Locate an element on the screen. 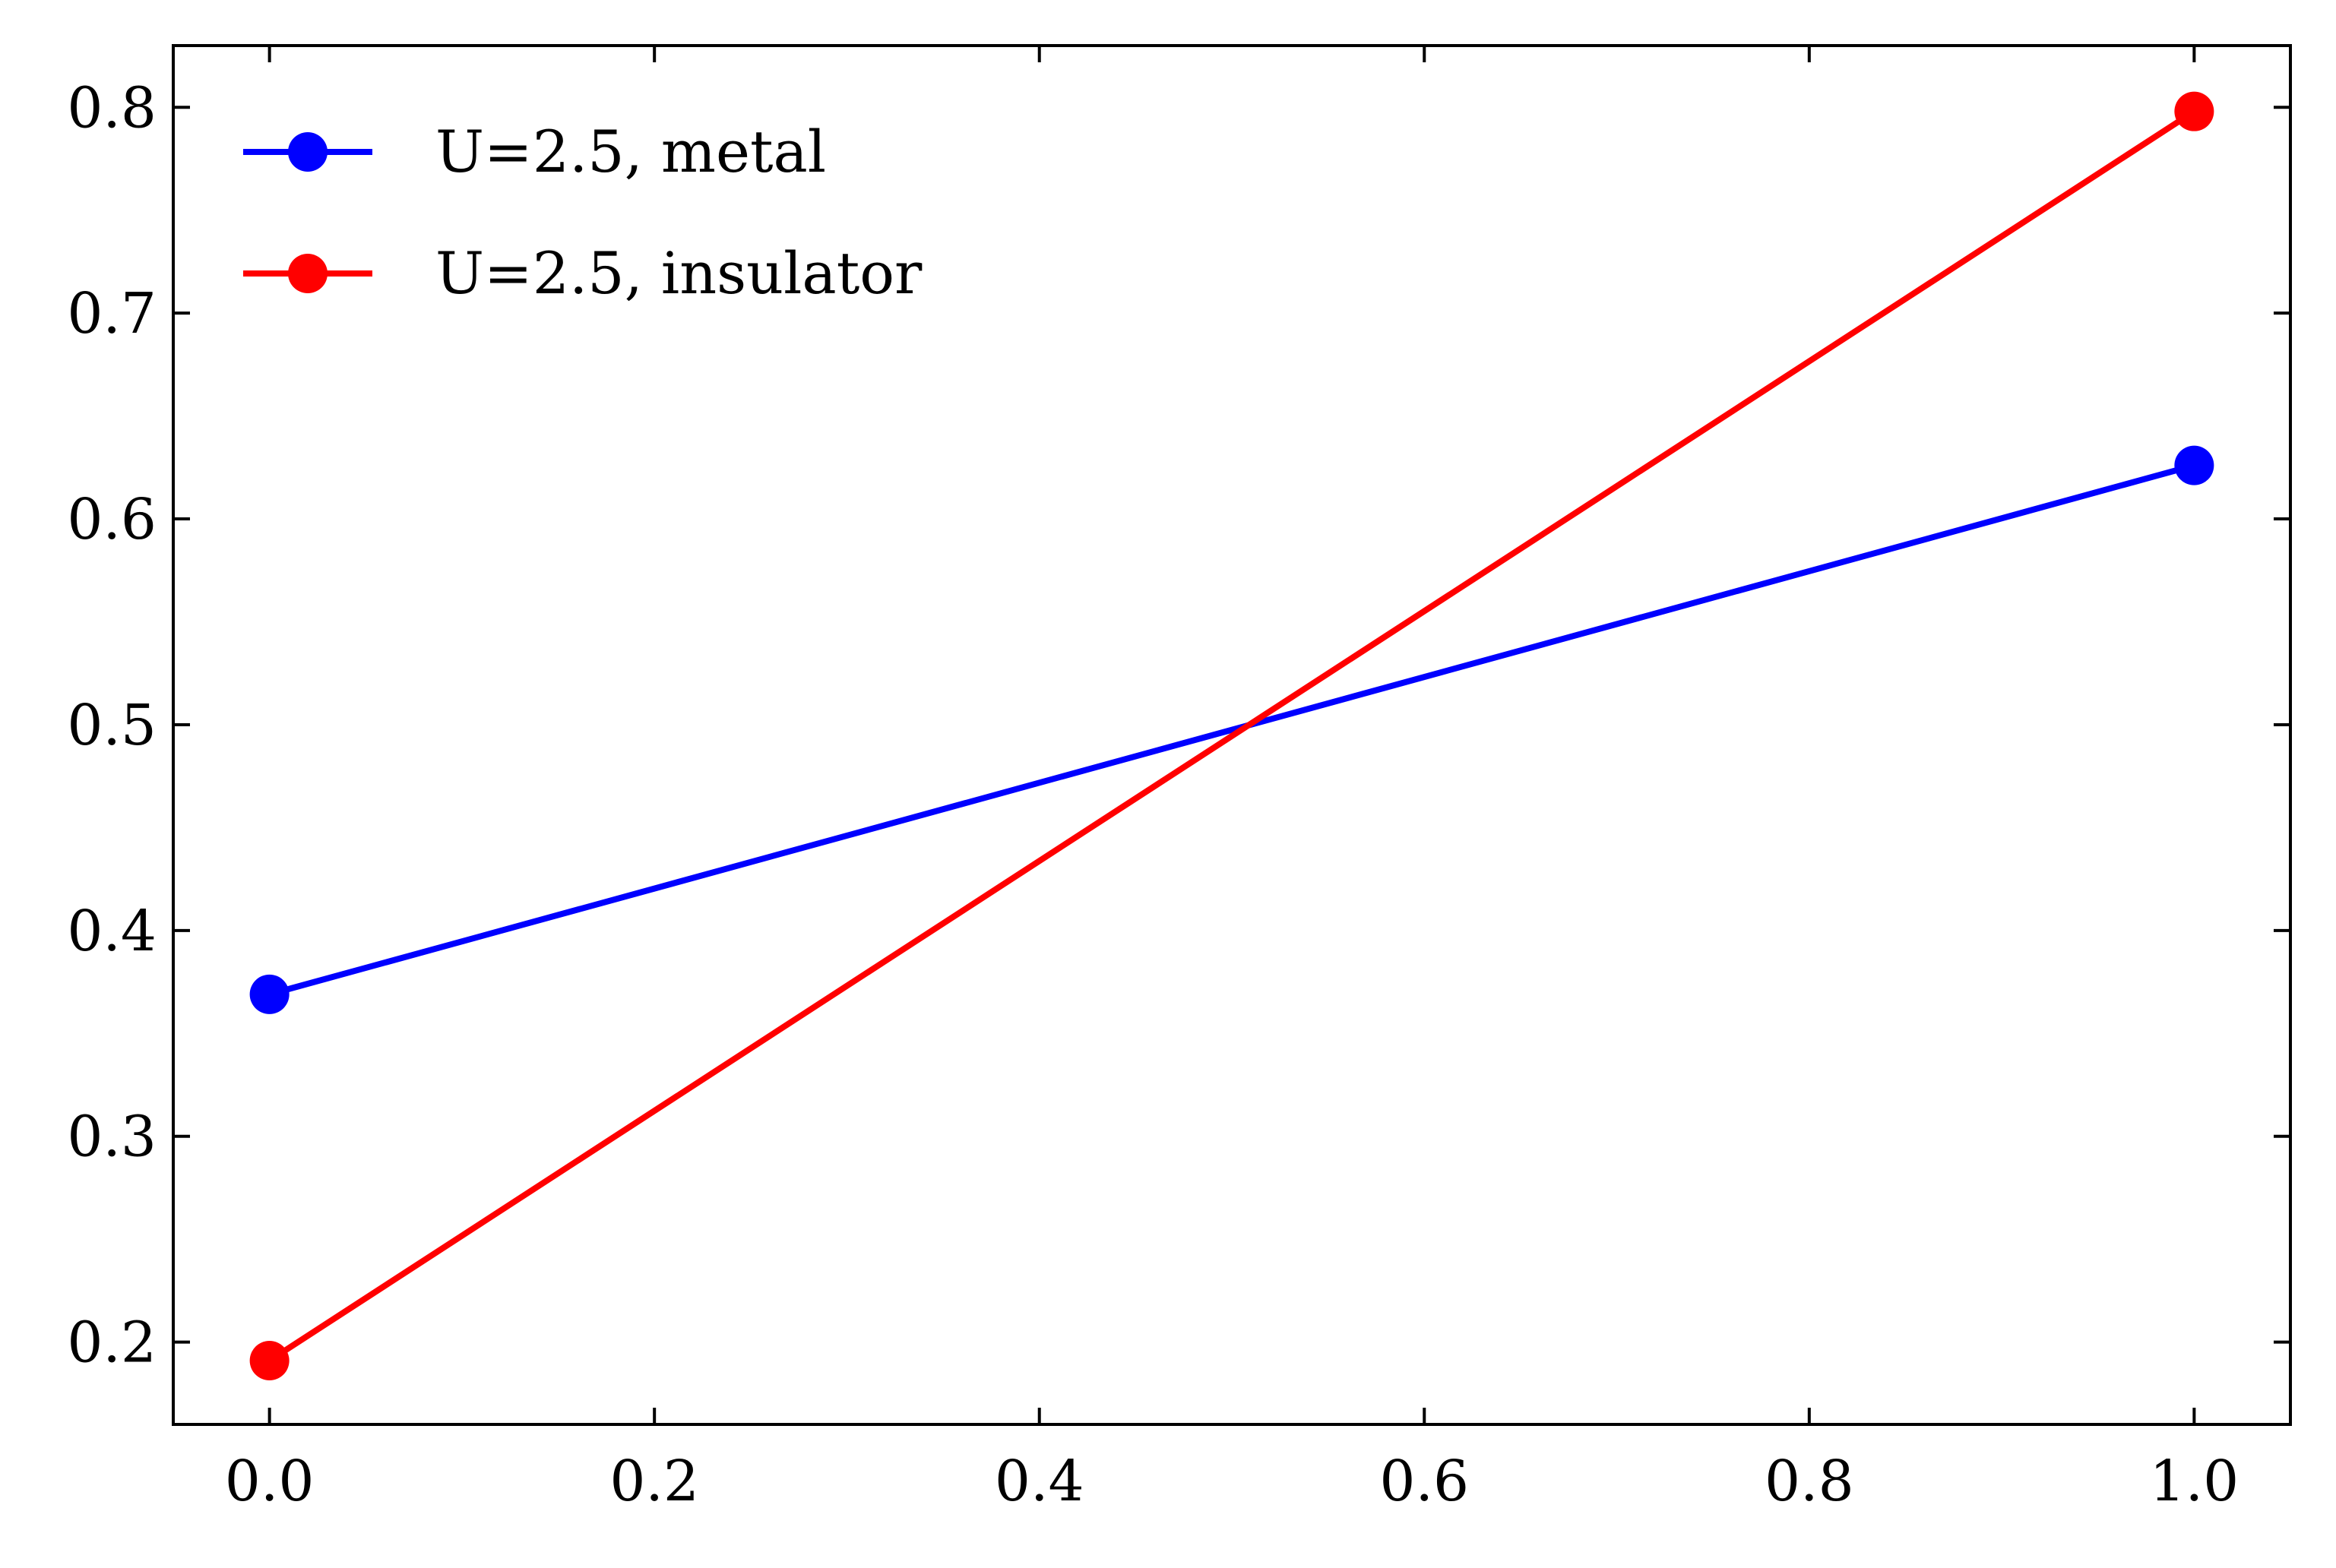  y-tick-label: 0.4 is located at coordinates (112, 931).